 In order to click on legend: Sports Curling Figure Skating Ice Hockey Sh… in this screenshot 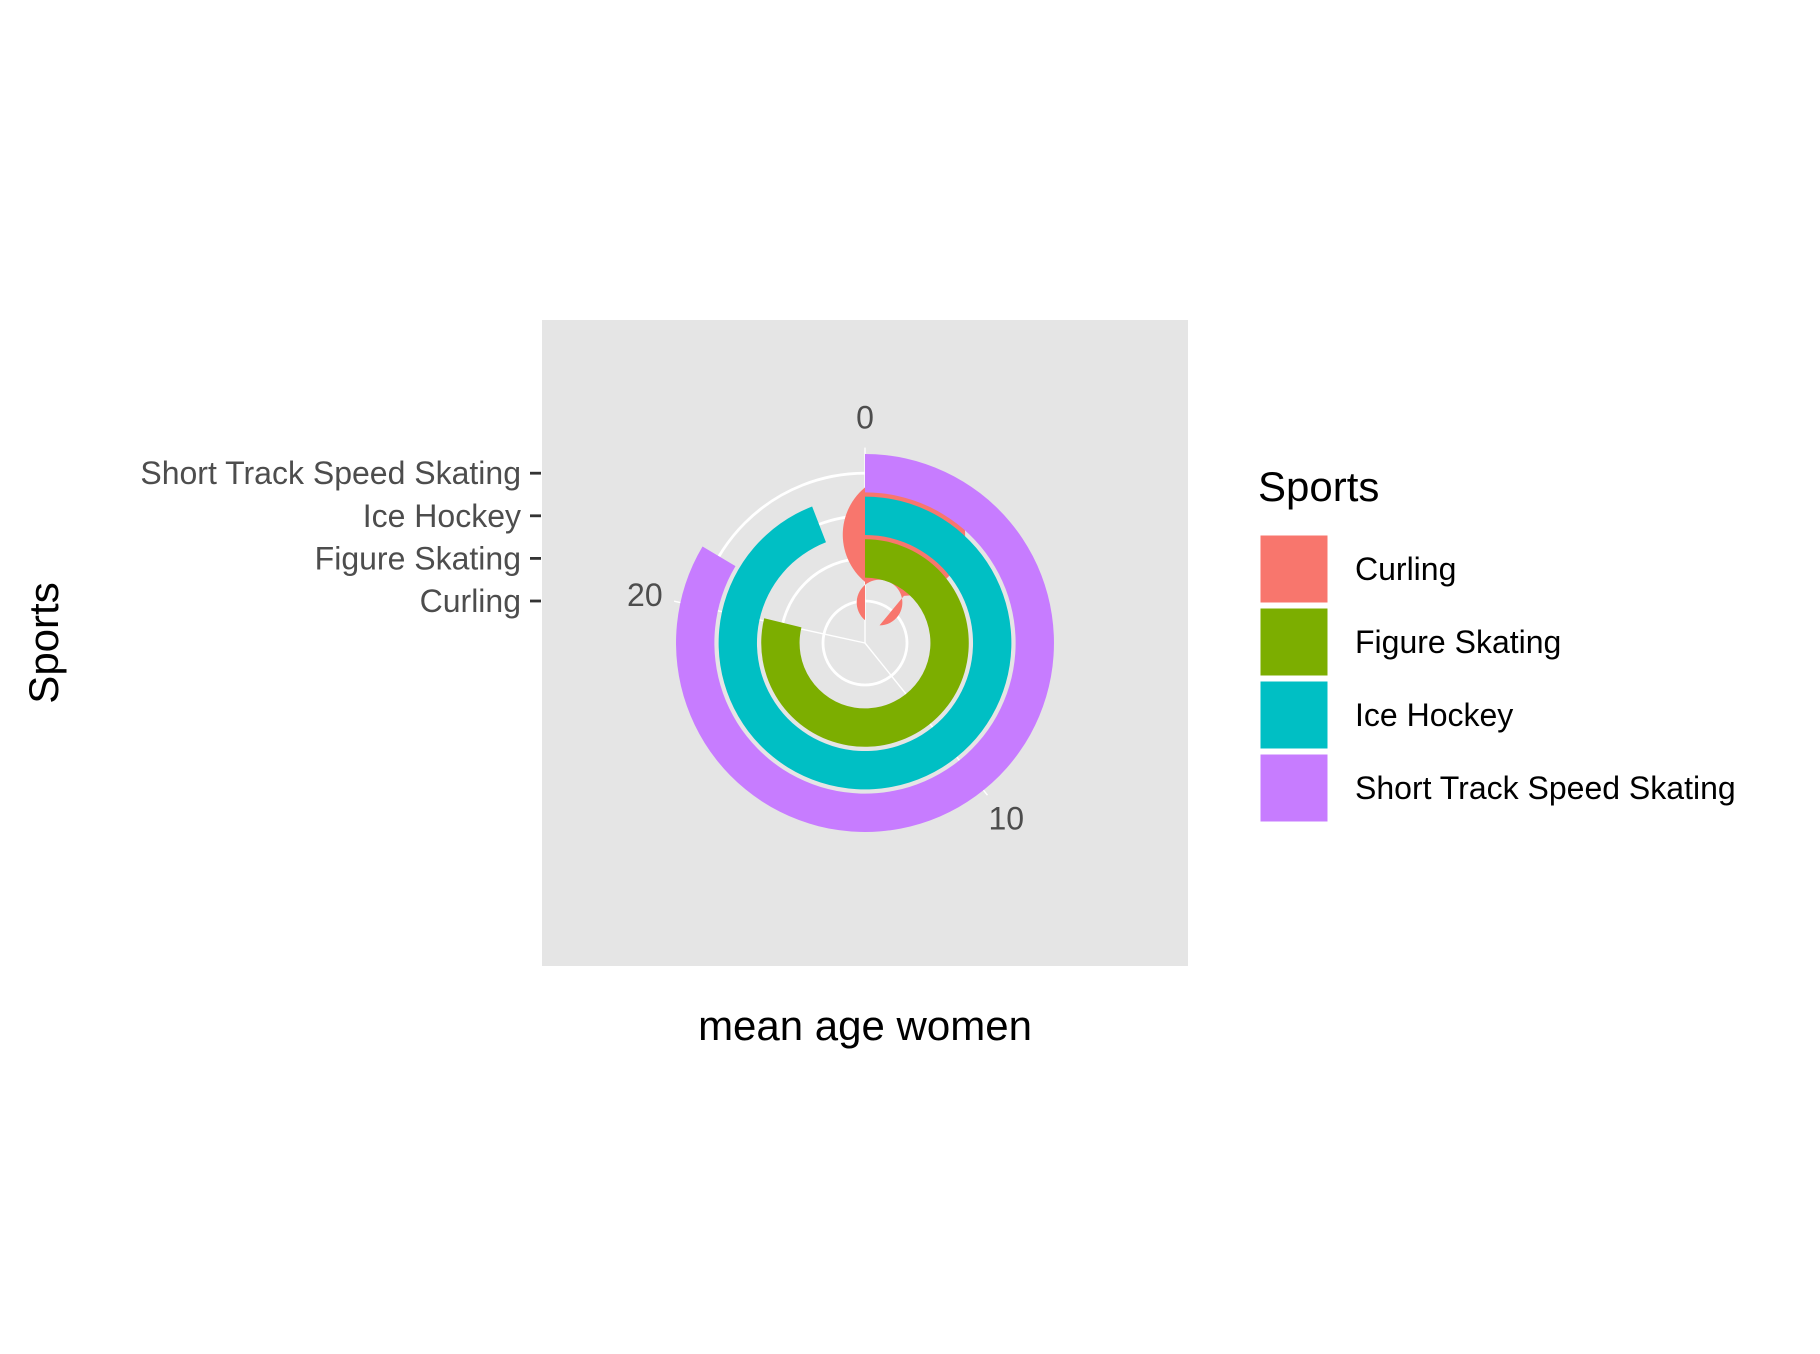, I will do `click(1496, 644)`.